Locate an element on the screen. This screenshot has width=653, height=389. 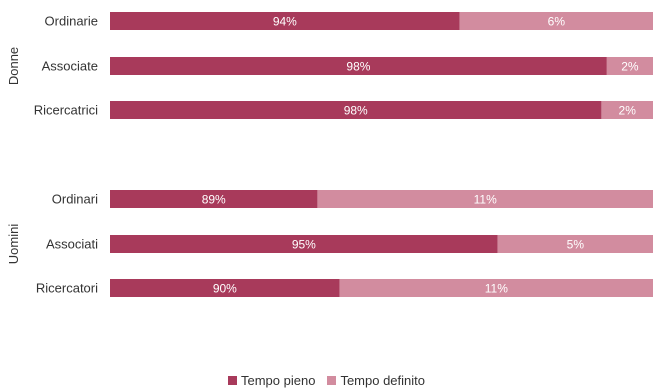
bar-label-tempo-pieno-associati: 95% is located at coordinates (304, 244).